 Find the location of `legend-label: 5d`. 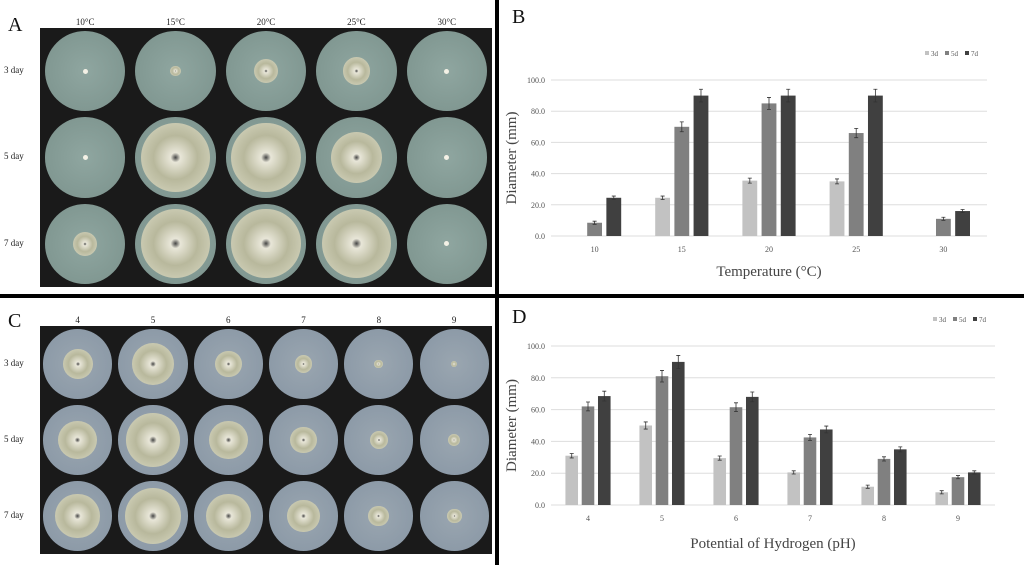

legend-label: 5d is located at coordinates (963, 320).